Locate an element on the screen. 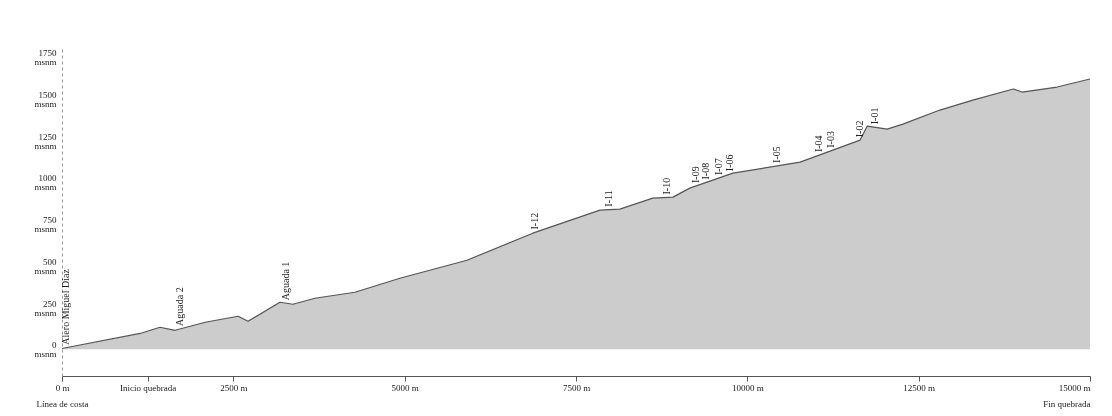  x-tick-label: 0 m Línea de costa is located at coordinates (62, 395).